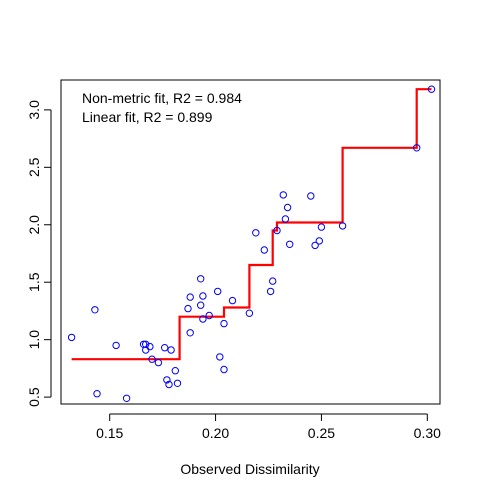  What do you see at coordinates (147, 117) in the screenshot?
I see `annotation-linear-fit: Linear fit, R2 = 0.899` at bounding box center [147, 117].